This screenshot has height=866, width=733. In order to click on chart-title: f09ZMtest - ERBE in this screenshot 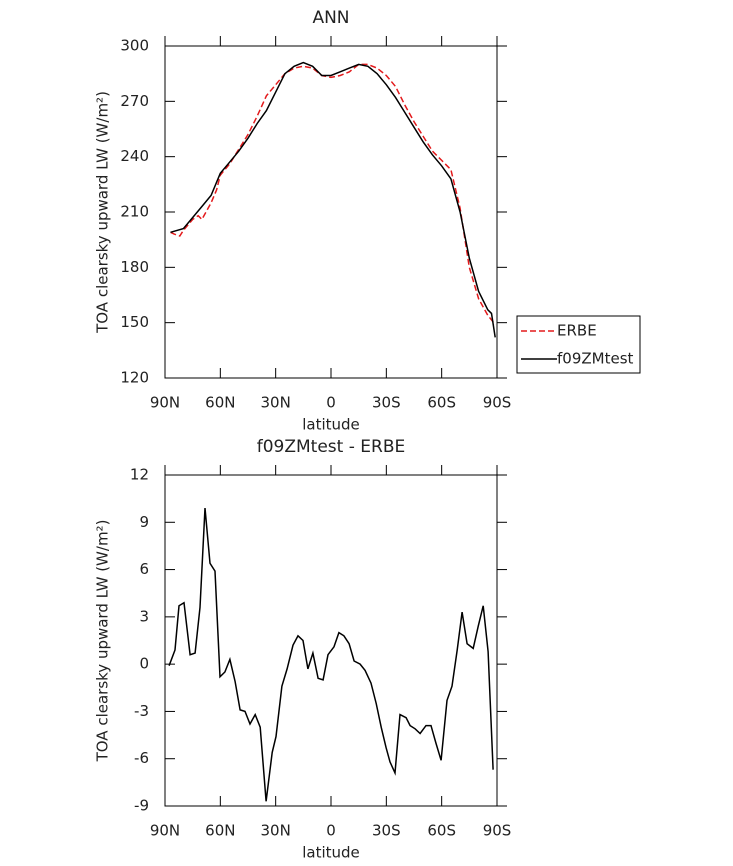, I will do `click(331, 447)`.